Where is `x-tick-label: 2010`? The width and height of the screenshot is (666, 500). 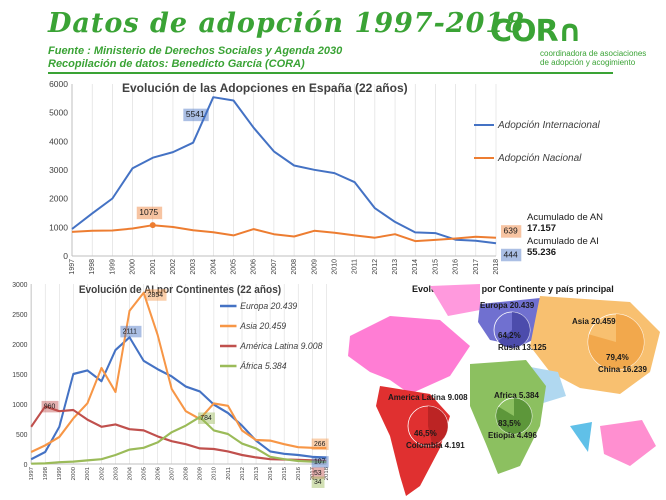 x-tick-label: 2010 is located at coordinates (334, 267).